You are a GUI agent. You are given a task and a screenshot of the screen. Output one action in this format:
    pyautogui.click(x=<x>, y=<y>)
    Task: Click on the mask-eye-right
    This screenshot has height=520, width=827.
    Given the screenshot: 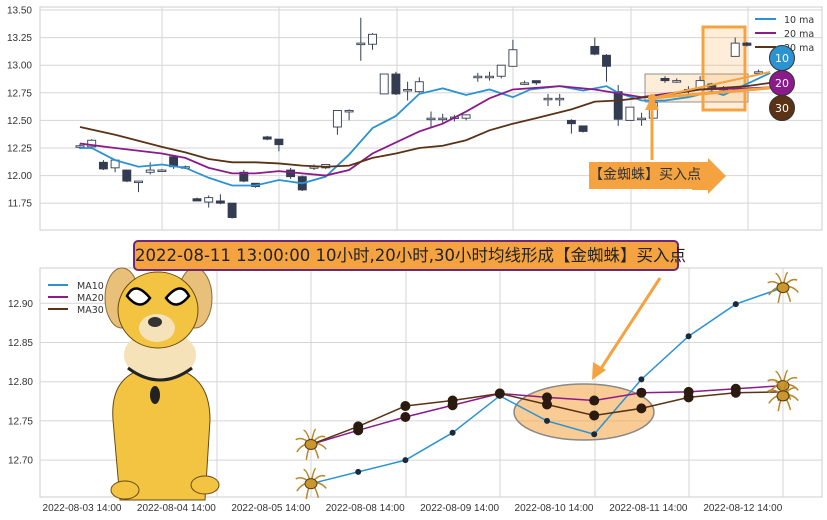 What is the action you would take?
    pyautogui.click(x=177, y=296)
    